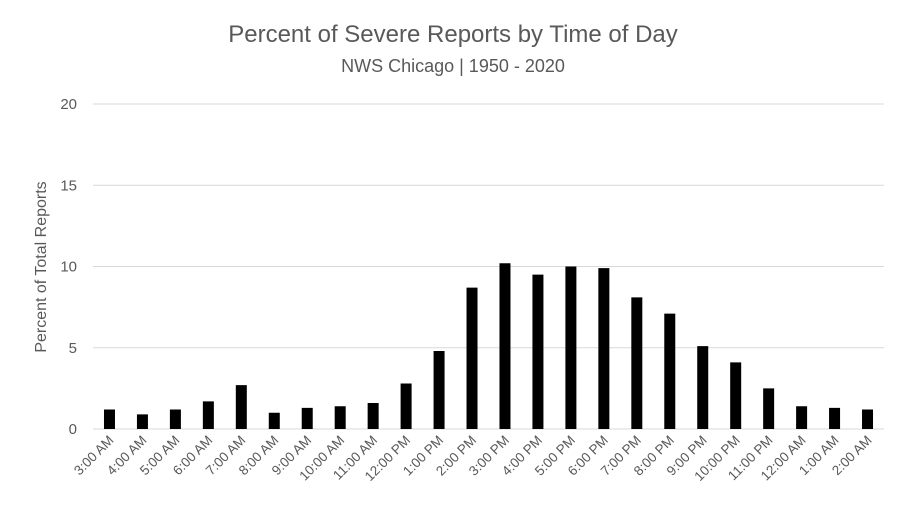 This screenshot has height=523, width=906. I want to click on chart-subtitle: NWS Chicago | 1950 - 2020, so click(453, 66).